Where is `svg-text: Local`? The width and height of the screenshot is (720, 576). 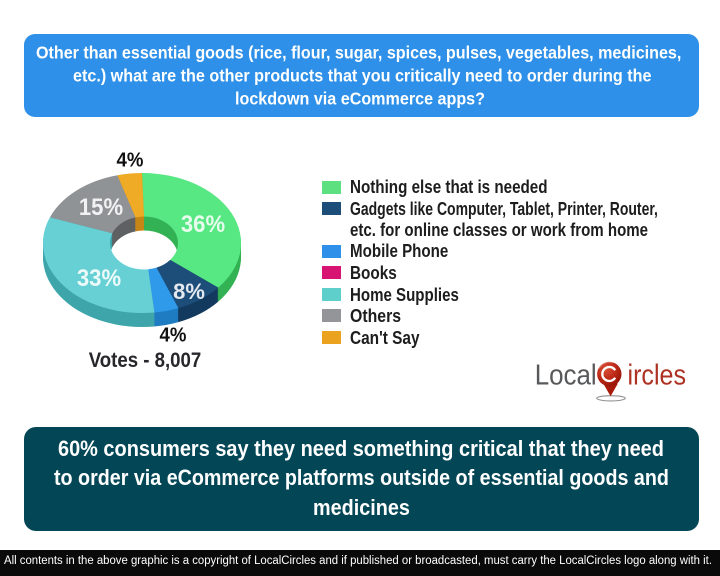
svg-text: Local is located at coordinates (566, 375).